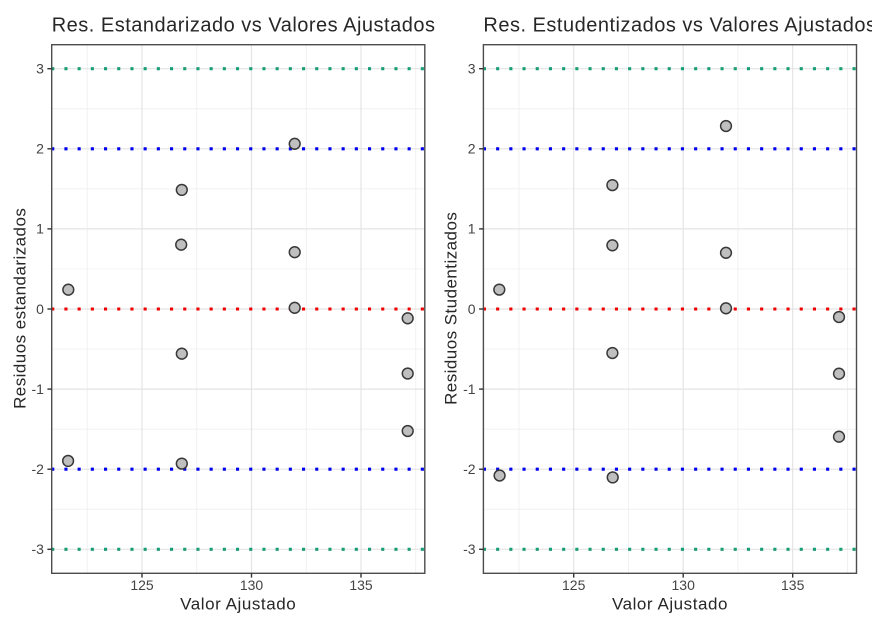  I want to click on svg-text: Residuos estandarizados, so click(20, 308).